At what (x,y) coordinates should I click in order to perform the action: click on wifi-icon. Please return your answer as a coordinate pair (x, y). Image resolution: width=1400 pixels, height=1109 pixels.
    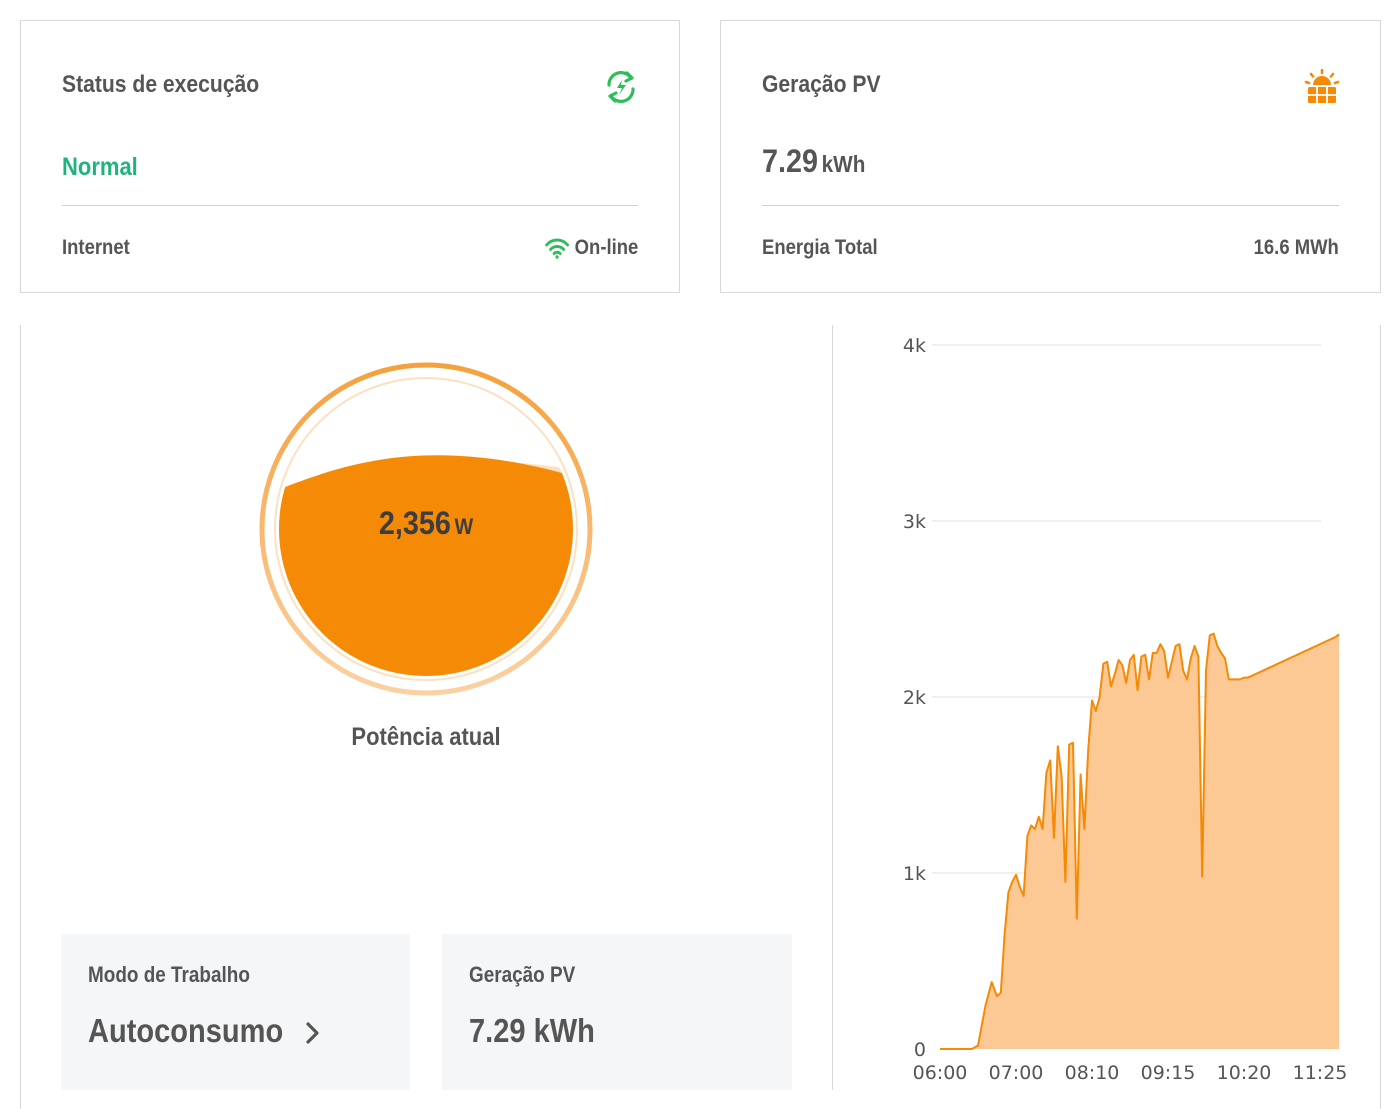
    Looking at the image, I should click on (556, 248).